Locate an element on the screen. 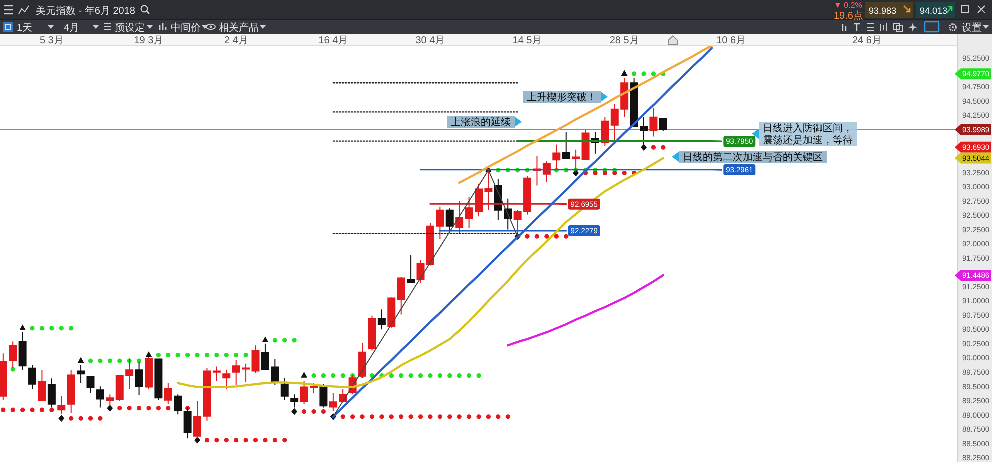  x-tick-label: 10 6月 is located at coordinates (731, 41).